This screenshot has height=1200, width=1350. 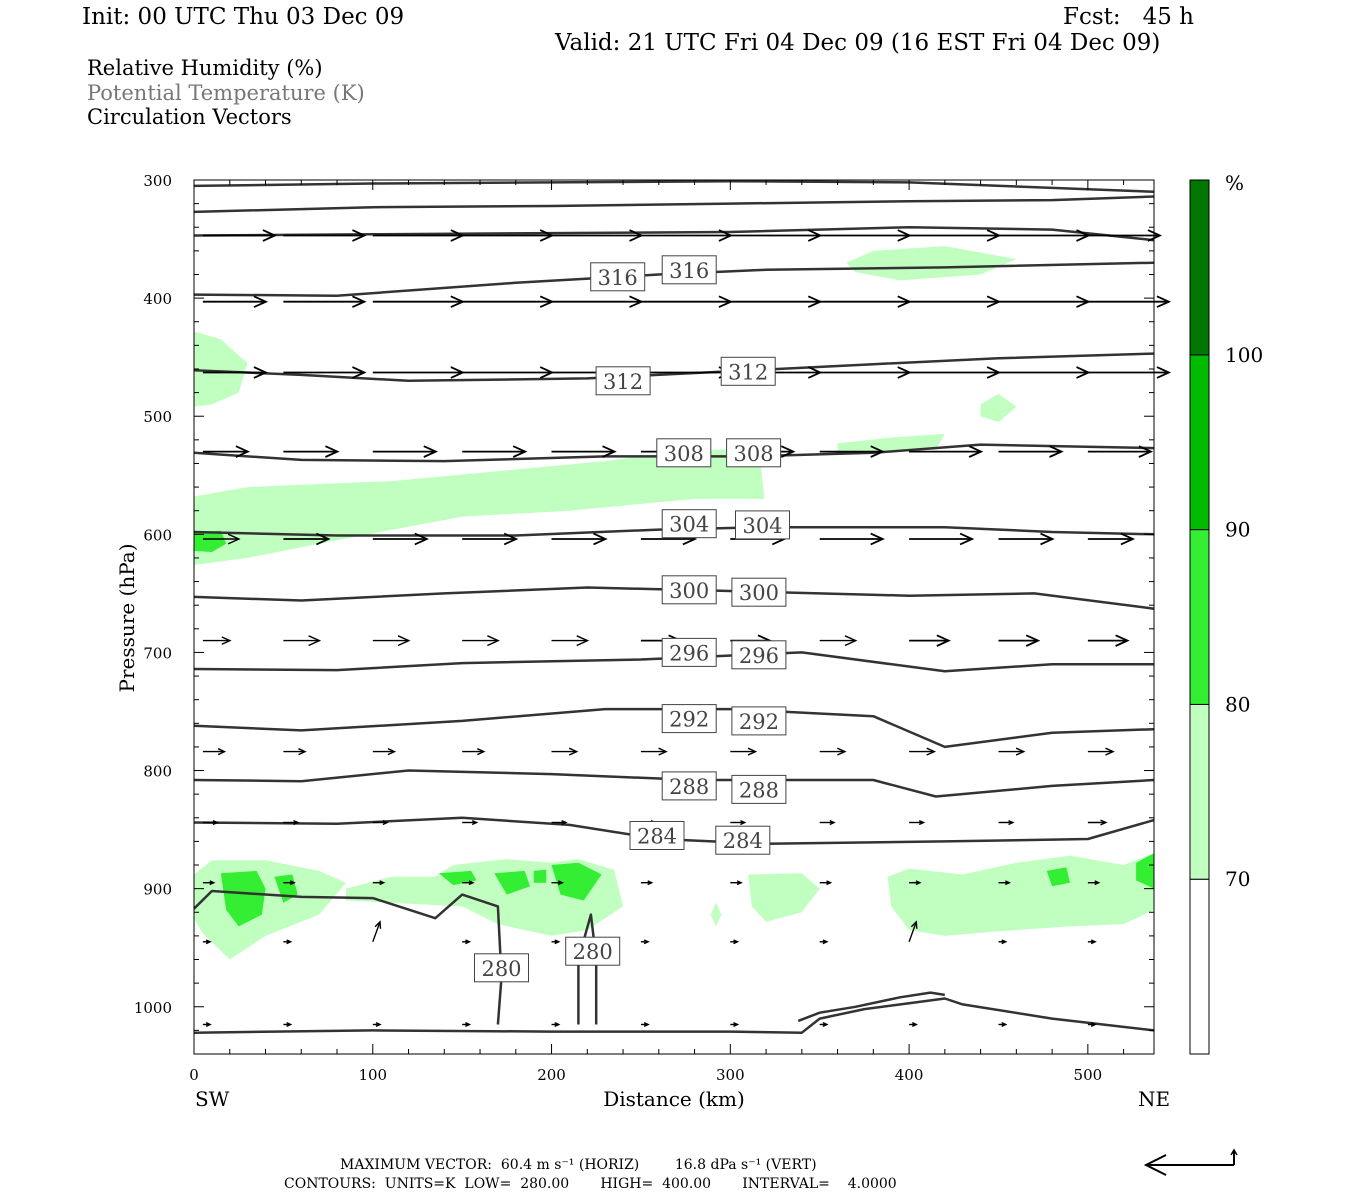 I want to click on isentrope-label: 296, so click(x=759, y=656).